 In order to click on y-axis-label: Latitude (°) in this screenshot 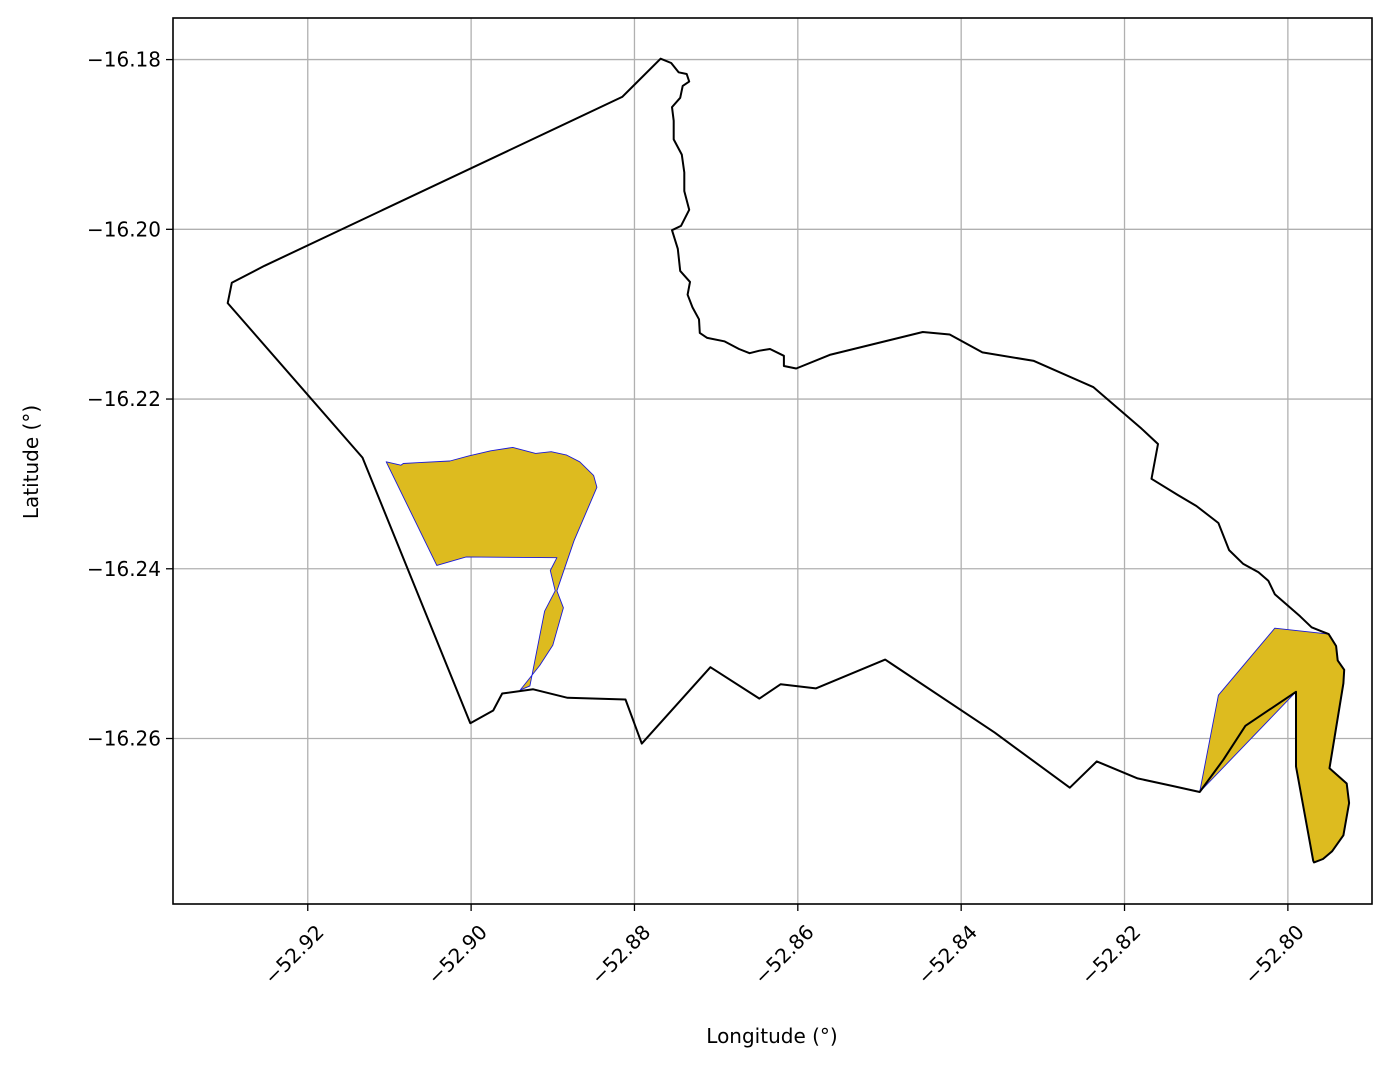, I will do `click(31, 462)`.